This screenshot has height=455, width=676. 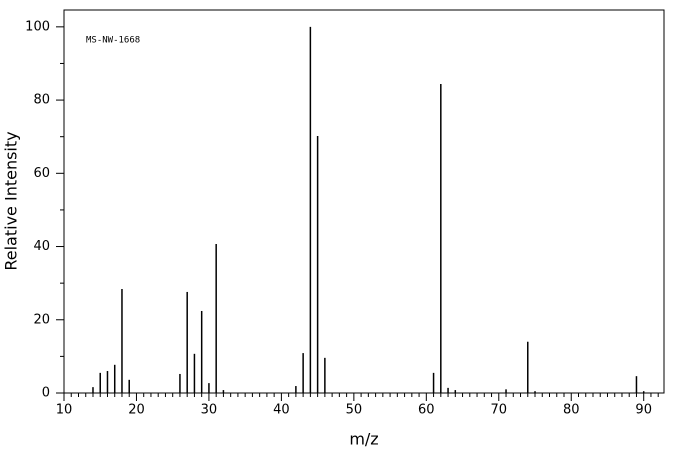 What do you see at coordinates (363, 439) in the screenshot?
I see `x-axis-label: m/z` at bounding box center [363, 439].